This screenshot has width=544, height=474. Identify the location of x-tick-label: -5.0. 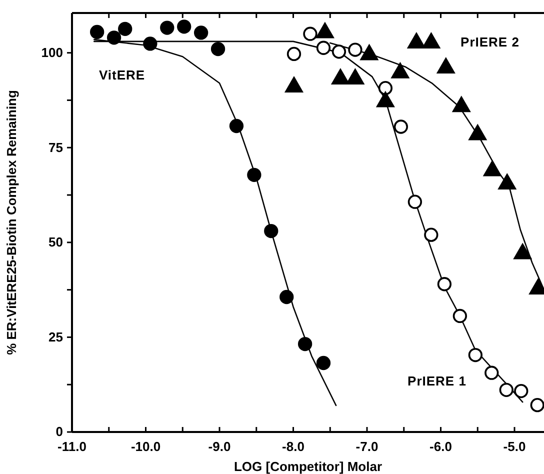
(514, 446).